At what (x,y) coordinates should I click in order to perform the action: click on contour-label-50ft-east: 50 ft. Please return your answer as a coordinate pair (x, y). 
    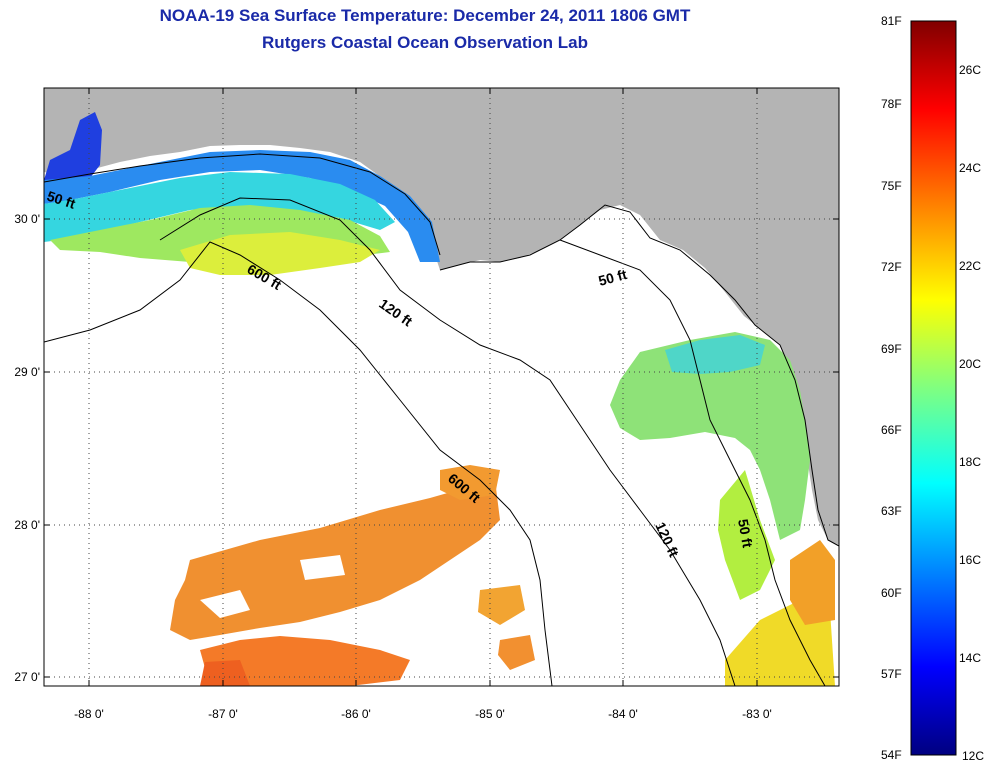
    Looking at the image, I should click on (613, 277).